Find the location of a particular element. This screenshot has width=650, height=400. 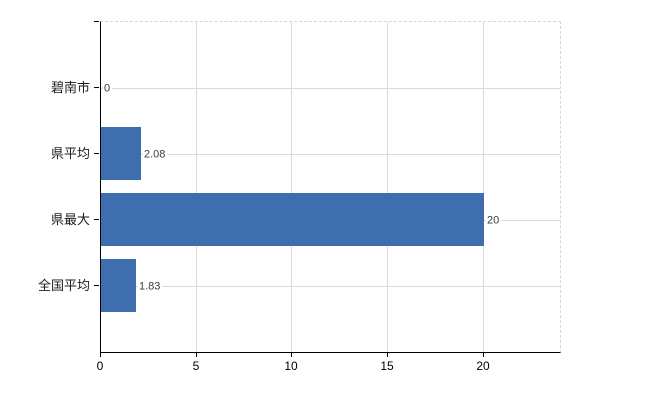

x-axis-tick-label: 10 is located at coordinates (291, 366).